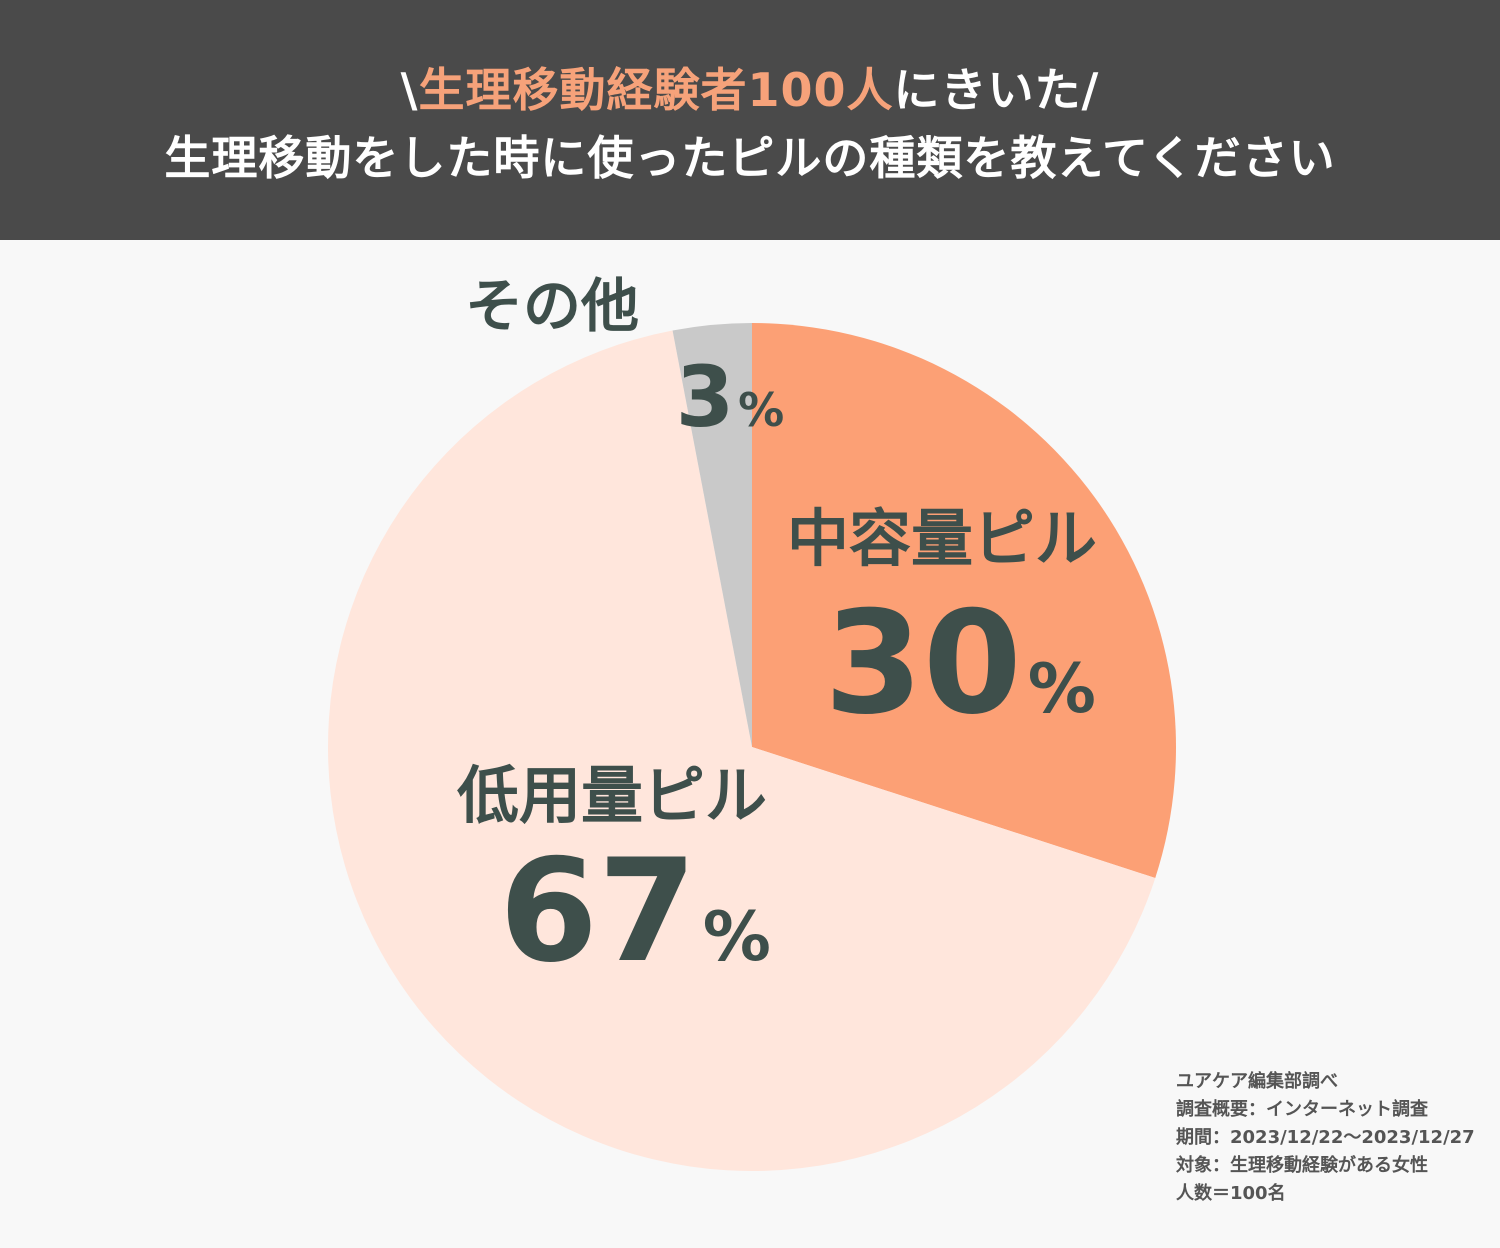  I want to click on note-count: 人数＝100名, so click(1231, 1193).